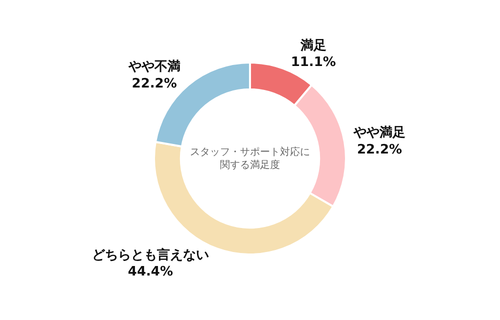  I want to click on slice-label: 満足, so click(312, 46).